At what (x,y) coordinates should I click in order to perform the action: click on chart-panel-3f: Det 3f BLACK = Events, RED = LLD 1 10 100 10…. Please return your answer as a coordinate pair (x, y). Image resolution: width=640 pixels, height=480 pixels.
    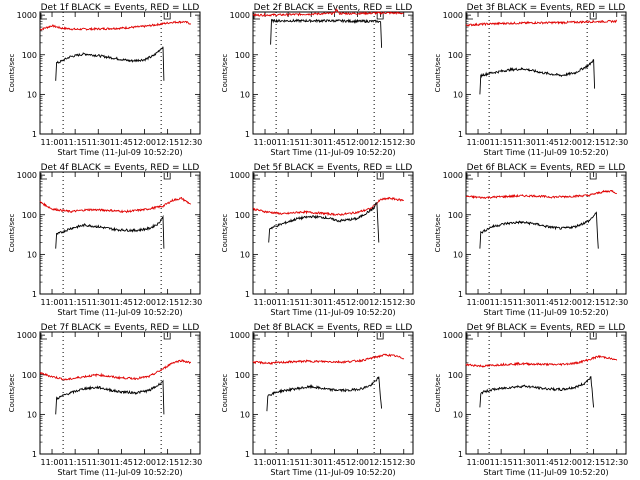
    Looking at the image, I should click on (531, 80).